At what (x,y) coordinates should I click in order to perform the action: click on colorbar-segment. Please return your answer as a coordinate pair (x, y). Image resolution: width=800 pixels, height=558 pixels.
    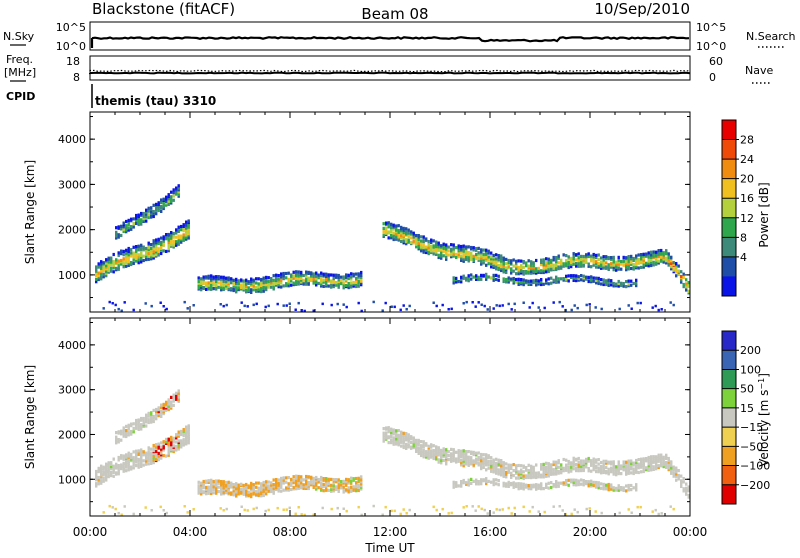
    Looking at the image, I should click on (729, 360).